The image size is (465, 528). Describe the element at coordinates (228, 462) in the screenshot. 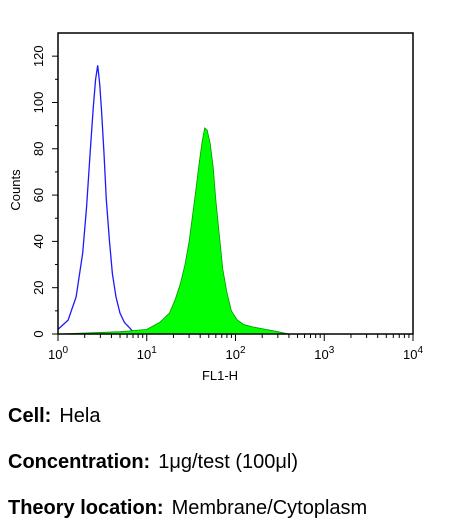

I see `caption-concentration-value: 1μg/test (100μl)` at that location.